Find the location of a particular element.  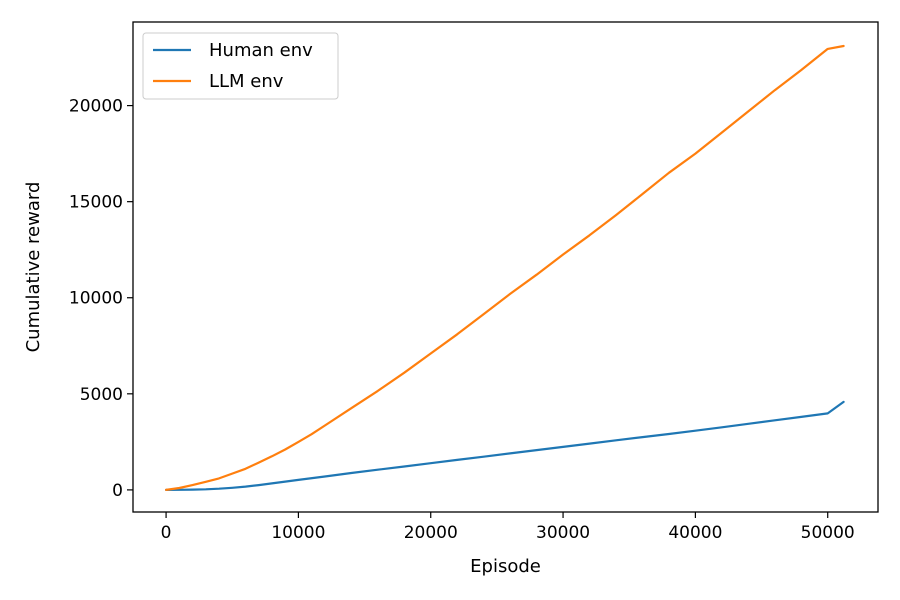

legend-box is located at coordinates (240, 66).